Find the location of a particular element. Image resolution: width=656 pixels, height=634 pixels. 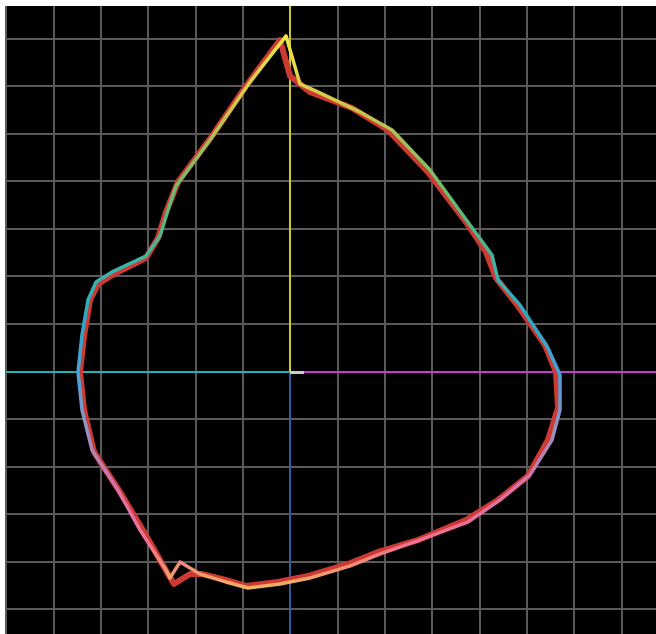

origin-marker is located at coordinates (297, 372).